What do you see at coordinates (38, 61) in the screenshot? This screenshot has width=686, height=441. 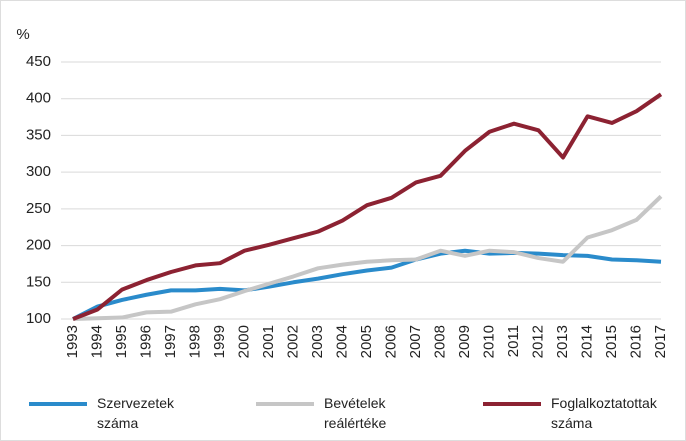 I see `y-tick-label: 450` at bounding box center [38, 61].